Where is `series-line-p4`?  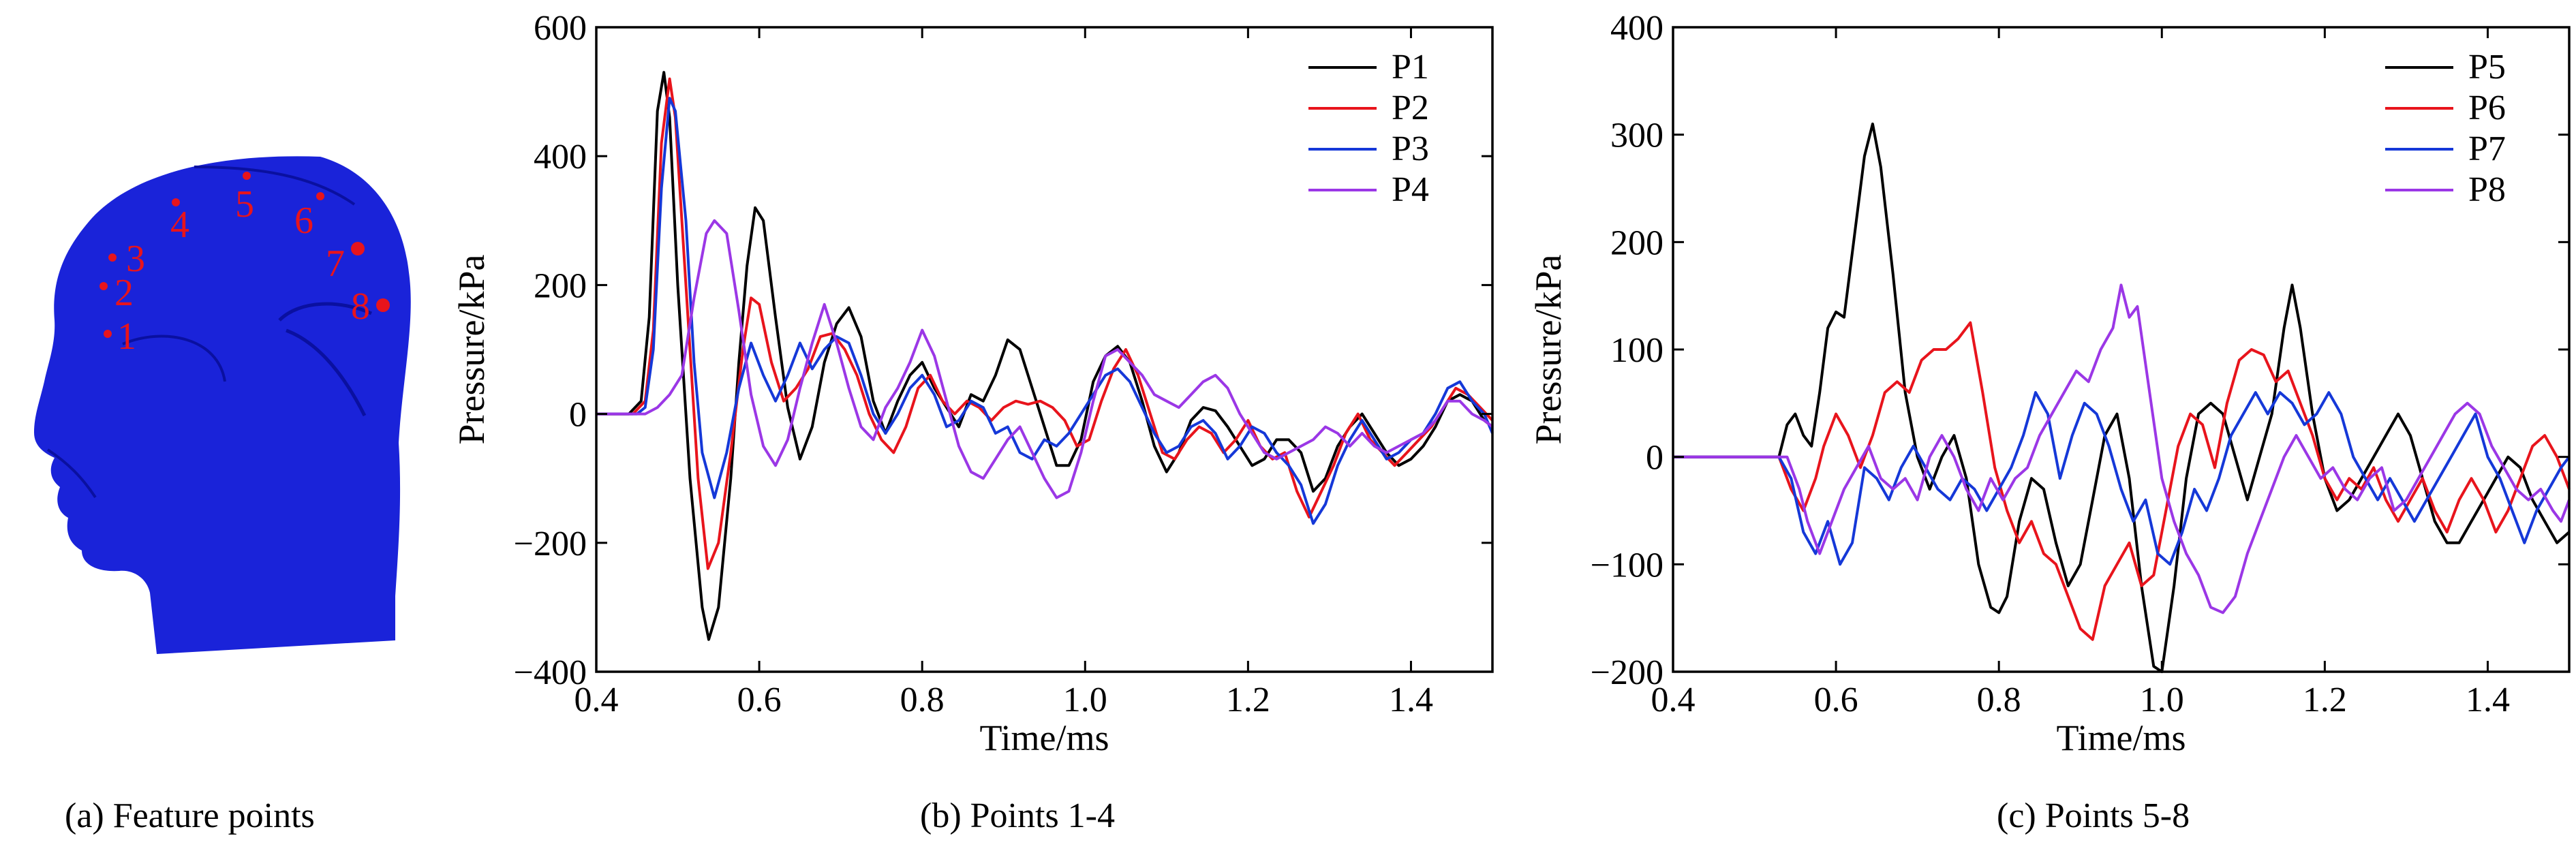 series-line-p4 is located at coordinates (1045, 359).